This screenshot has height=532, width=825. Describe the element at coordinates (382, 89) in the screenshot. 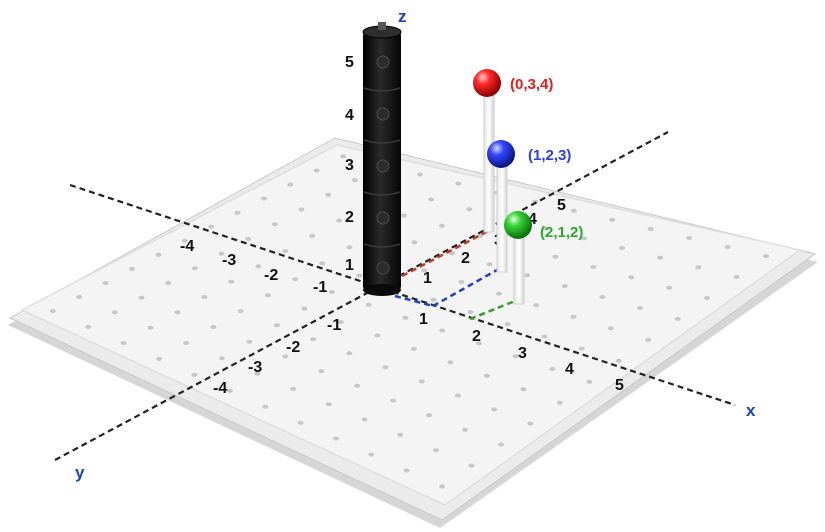

I see `column-segment-divider` at that location.